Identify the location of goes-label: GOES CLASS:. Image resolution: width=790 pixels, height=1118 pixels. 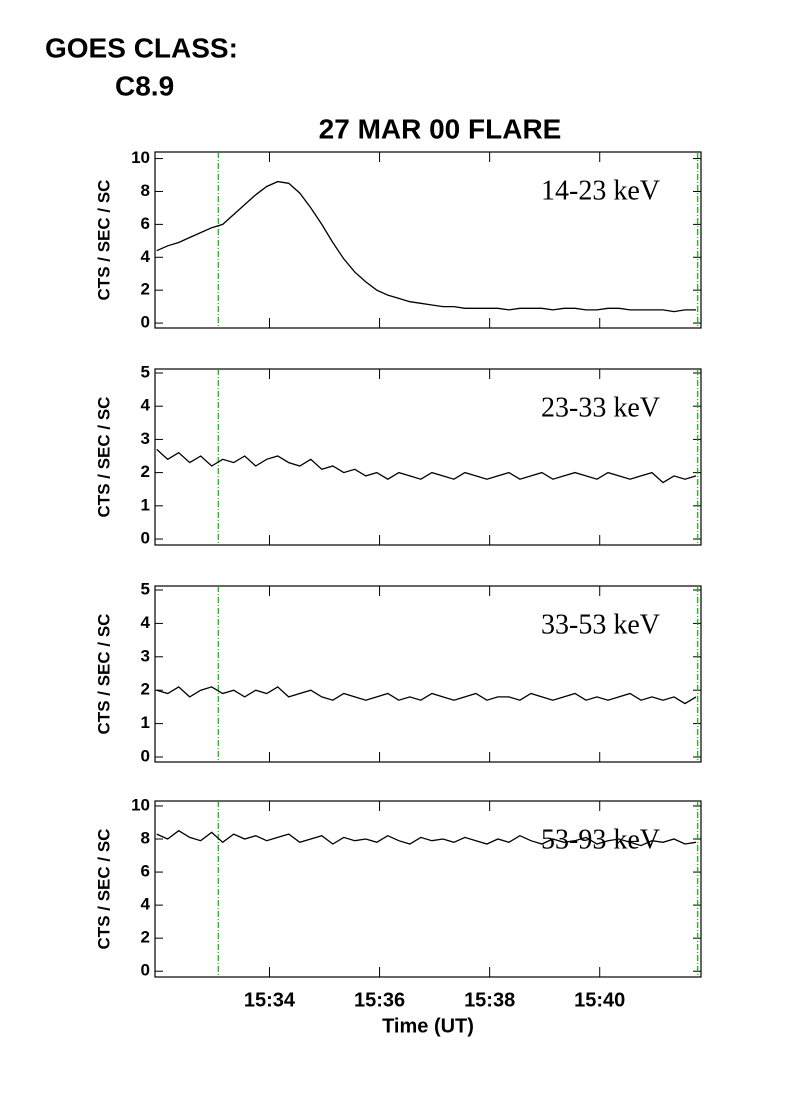
(141, 47).